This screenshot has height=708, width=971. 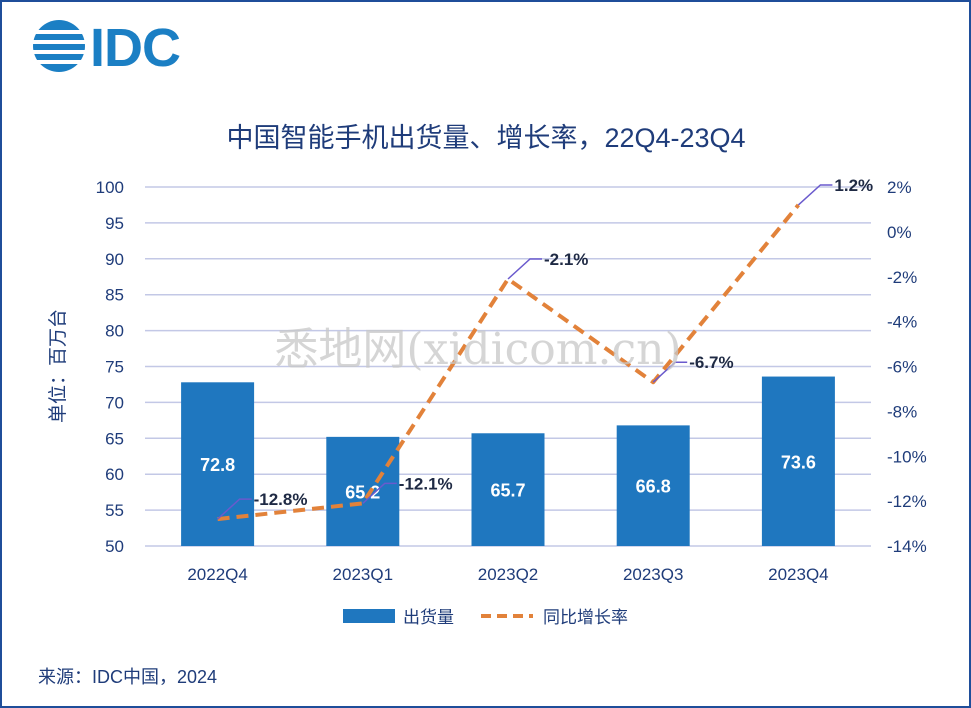 I want to click on bar-value-label: 65.7, so click(x=507, y=491).